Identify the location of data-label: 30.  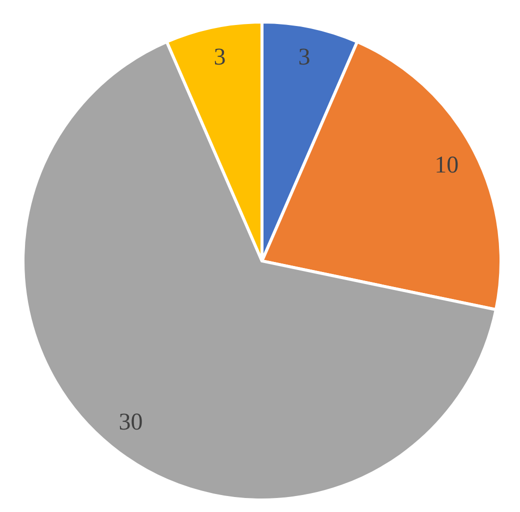
(130, 422).